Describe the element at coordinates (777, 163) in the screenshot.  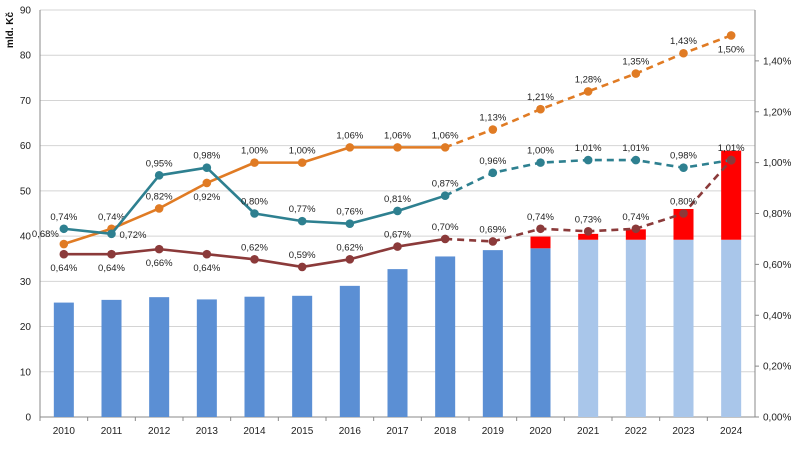
I see `y-right-tick-label: 1,00%` at that location.